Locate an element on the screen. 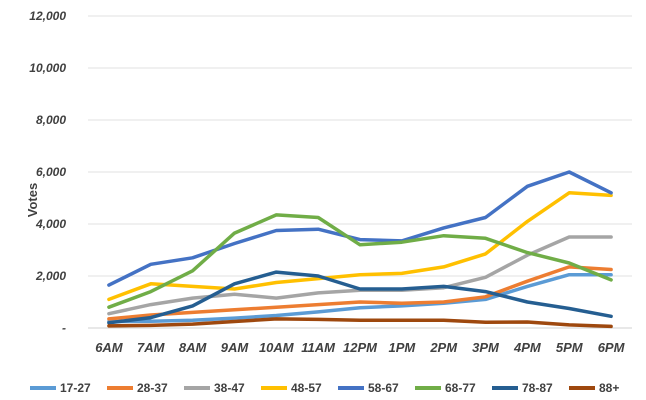 Image resolution: width=646 pixels, height=400 pixels. y-tick-label: 10,000 is located at coordinates (47, 68).